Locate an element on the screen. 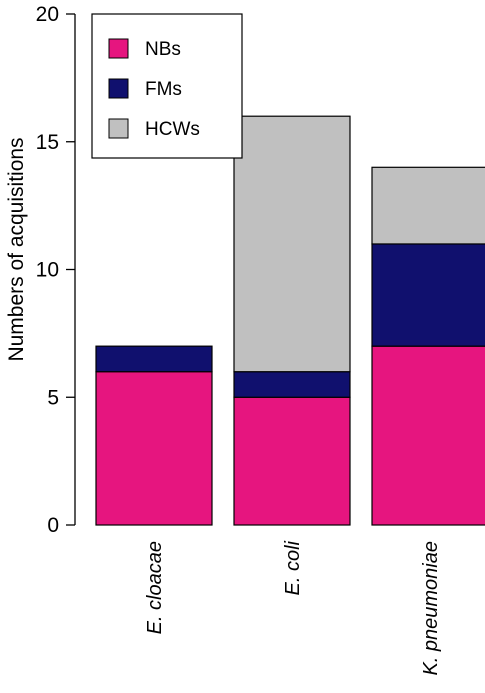 The image size is (485, 693). y-axis: 0 5 10 15 20 is located at coordinates (56, 270).